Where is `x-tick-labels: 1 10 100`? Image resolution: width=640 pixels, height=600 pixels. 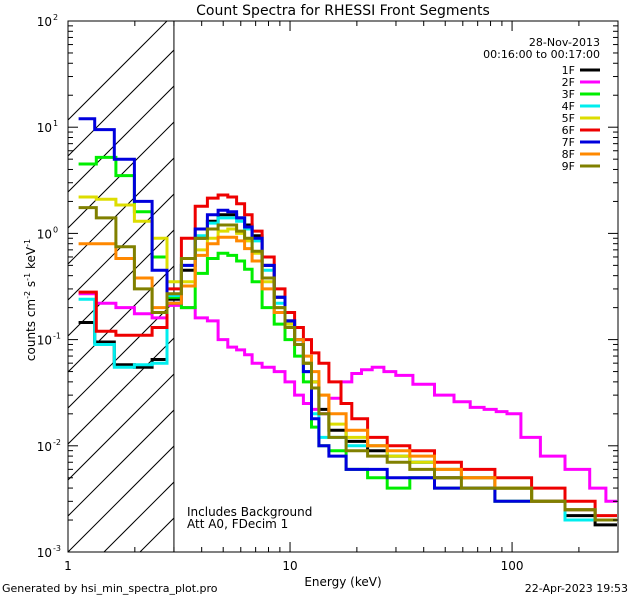 x-tick-labels: 1 10 100 is located at coordinates (293, 566).